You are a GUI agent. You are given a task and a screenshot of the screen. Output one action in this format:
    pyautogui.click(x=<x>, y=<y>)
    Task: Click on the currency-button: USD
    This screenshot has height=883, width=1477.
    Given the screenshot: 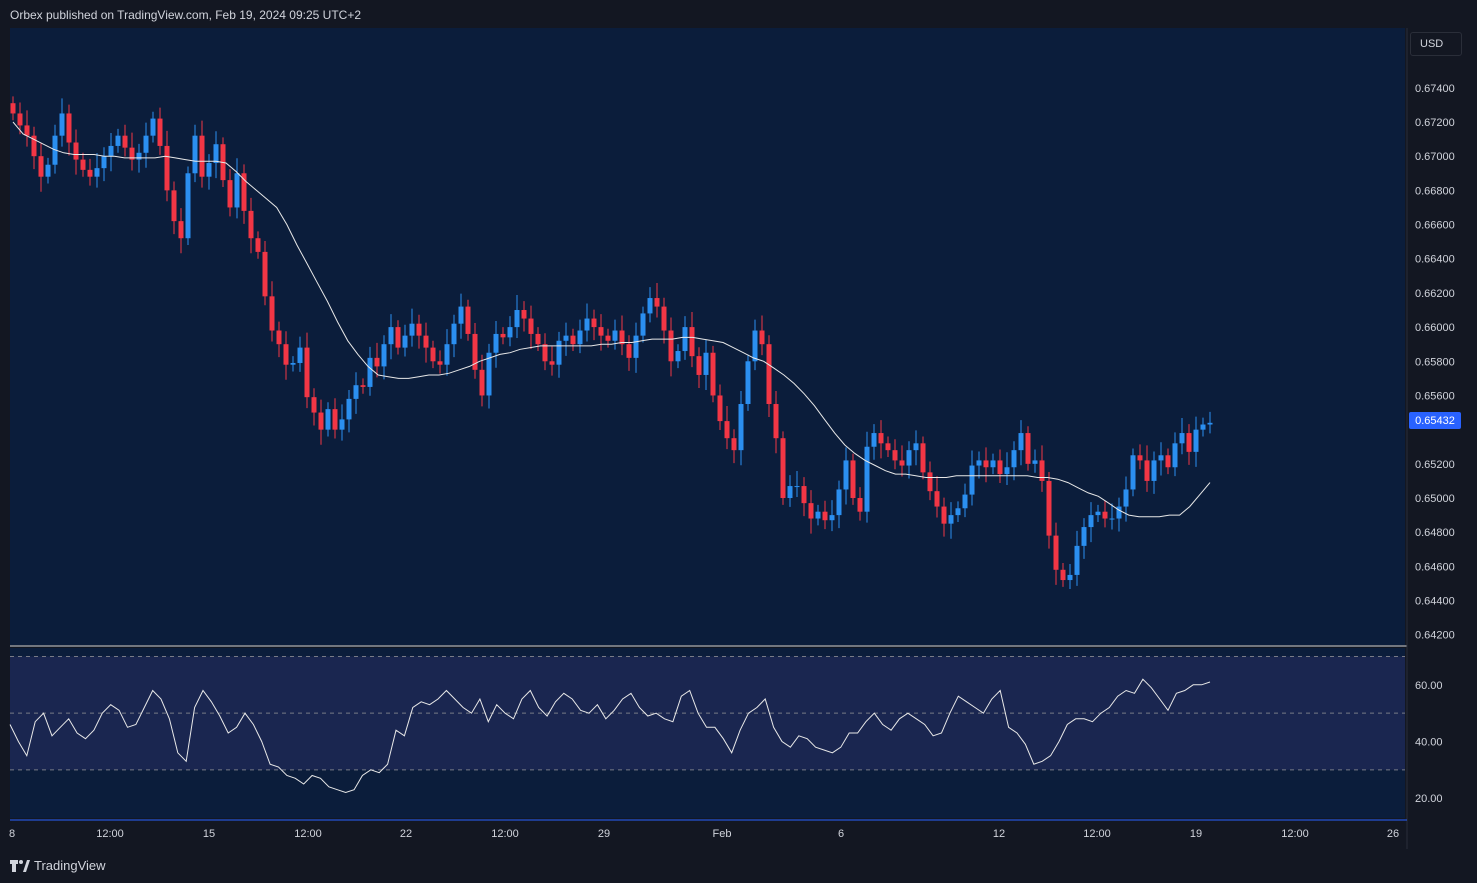 What is the action you would take?
    pyautogui.click(x=1436, y=44)
    